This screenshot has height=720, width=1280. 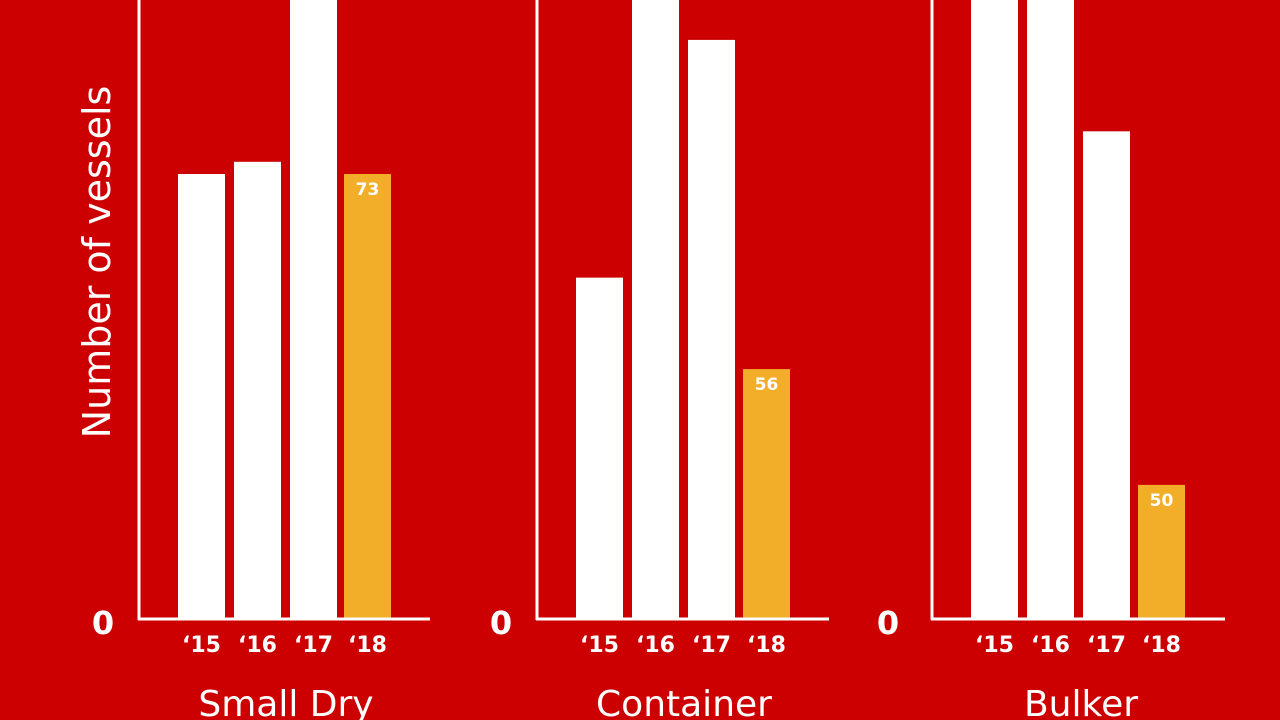 I want to click on panel-title: Small Dry, so click(x=285, y=702).